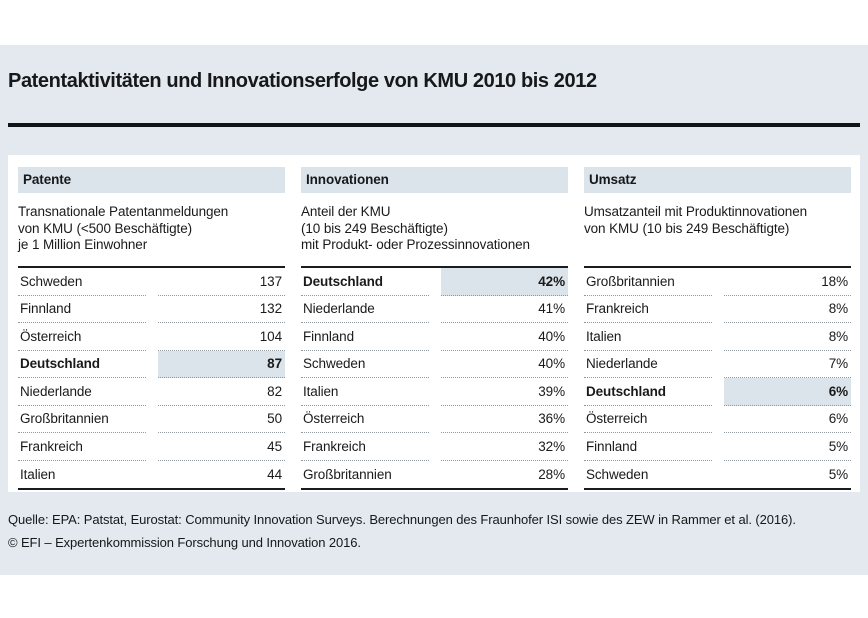  I want to click on title-rule, so click(434, 125).